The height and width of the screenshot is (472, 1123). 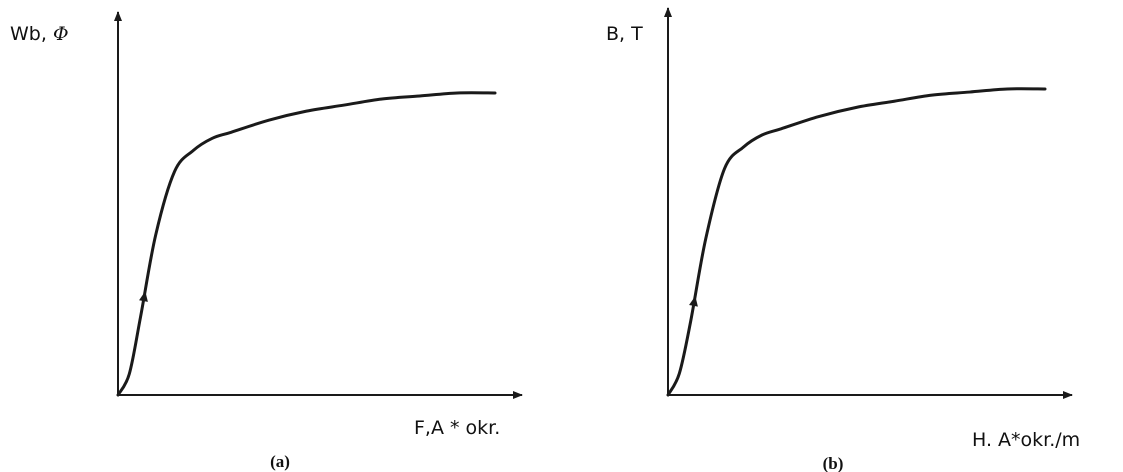 I want to click on chart-b-x-label: H. A*okr./m, so click(x=1026, y=440).